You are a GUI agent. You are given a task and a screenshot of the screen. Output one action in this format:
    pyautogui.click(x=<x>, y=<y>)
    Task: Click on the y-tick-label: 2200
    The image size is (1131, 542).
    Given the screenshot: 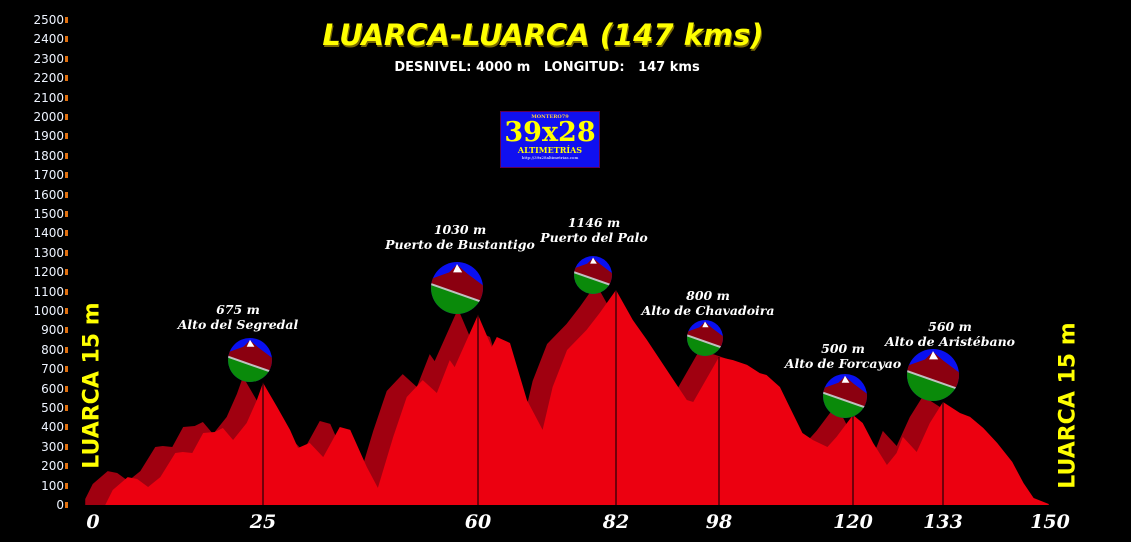 What is the action you would take?
    pyautogui.click(x=48, y=78)
    